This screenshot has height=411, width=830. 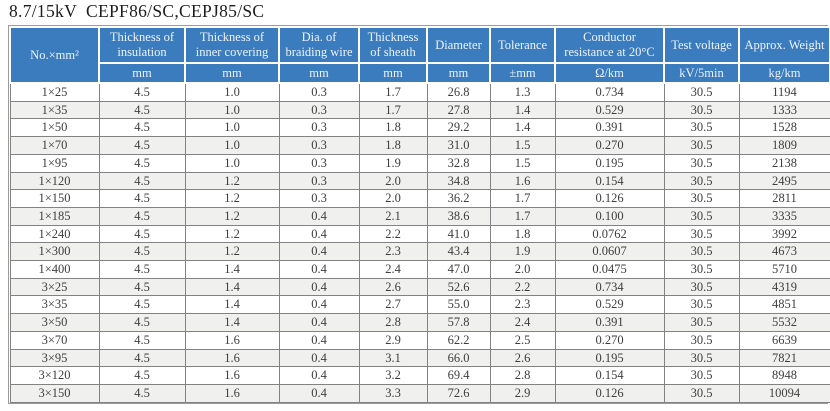 I want to click on table-cell: 0.0762, so click(x=609, y=234).